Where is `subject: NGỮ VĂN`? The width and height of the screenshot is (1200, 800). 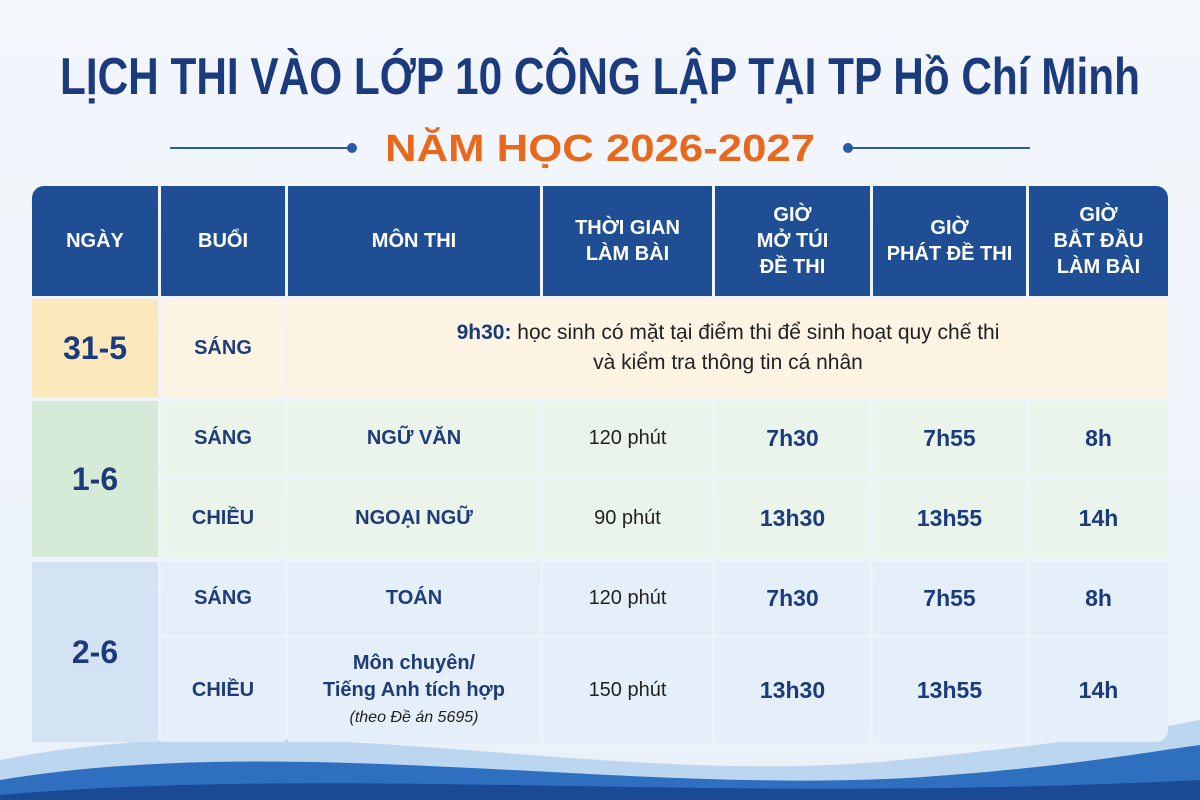
subject: NGỮ VĂN is located at coordinates (414, 438).